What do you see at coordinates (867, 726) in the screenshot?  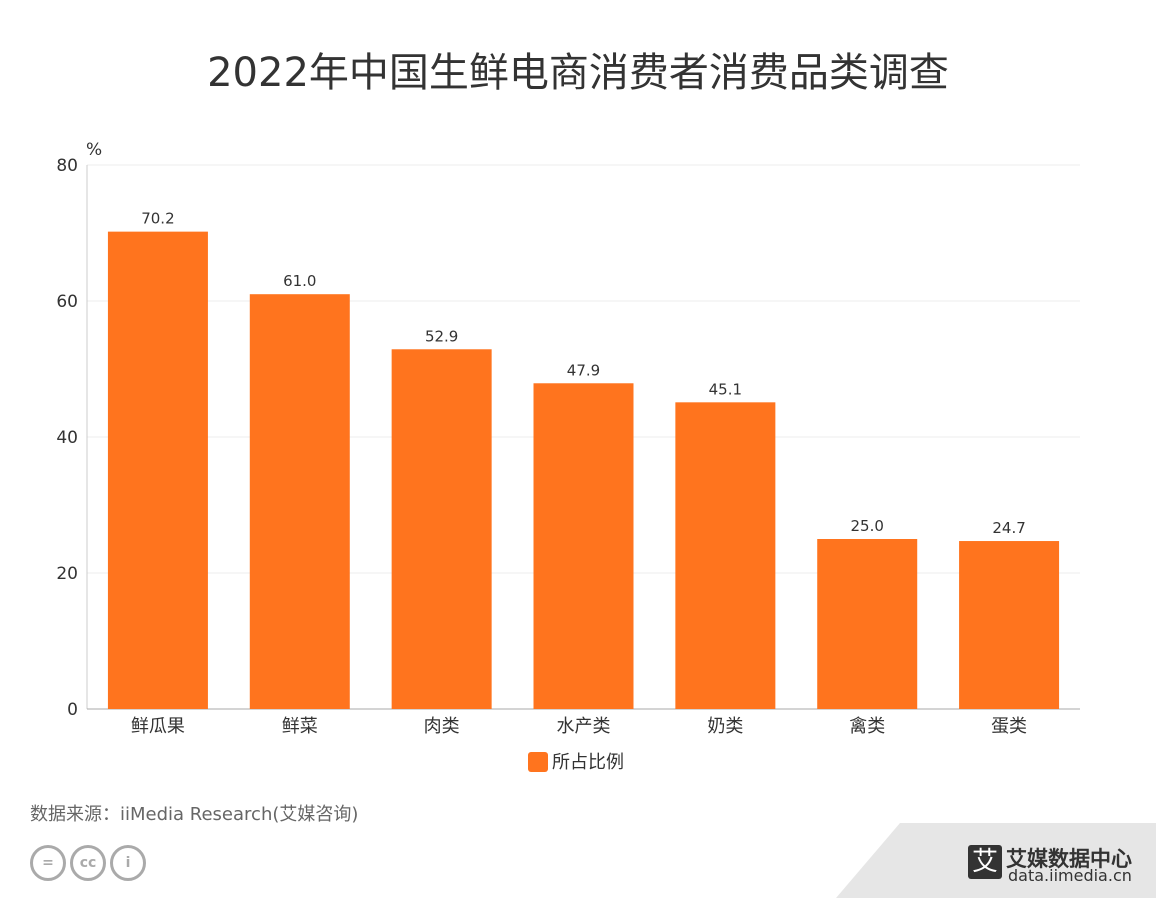 I see `x-tick-label: 禽类` at bounding box center [867, 726].